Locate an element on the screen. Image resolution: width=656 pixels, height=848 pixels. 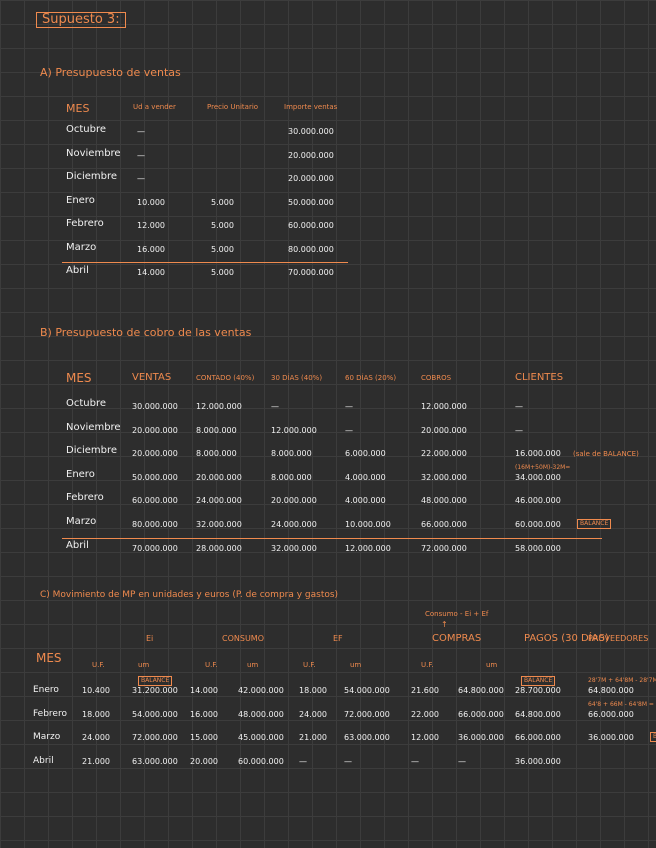
cell: 12.000 is located at coordinates (425, 737).